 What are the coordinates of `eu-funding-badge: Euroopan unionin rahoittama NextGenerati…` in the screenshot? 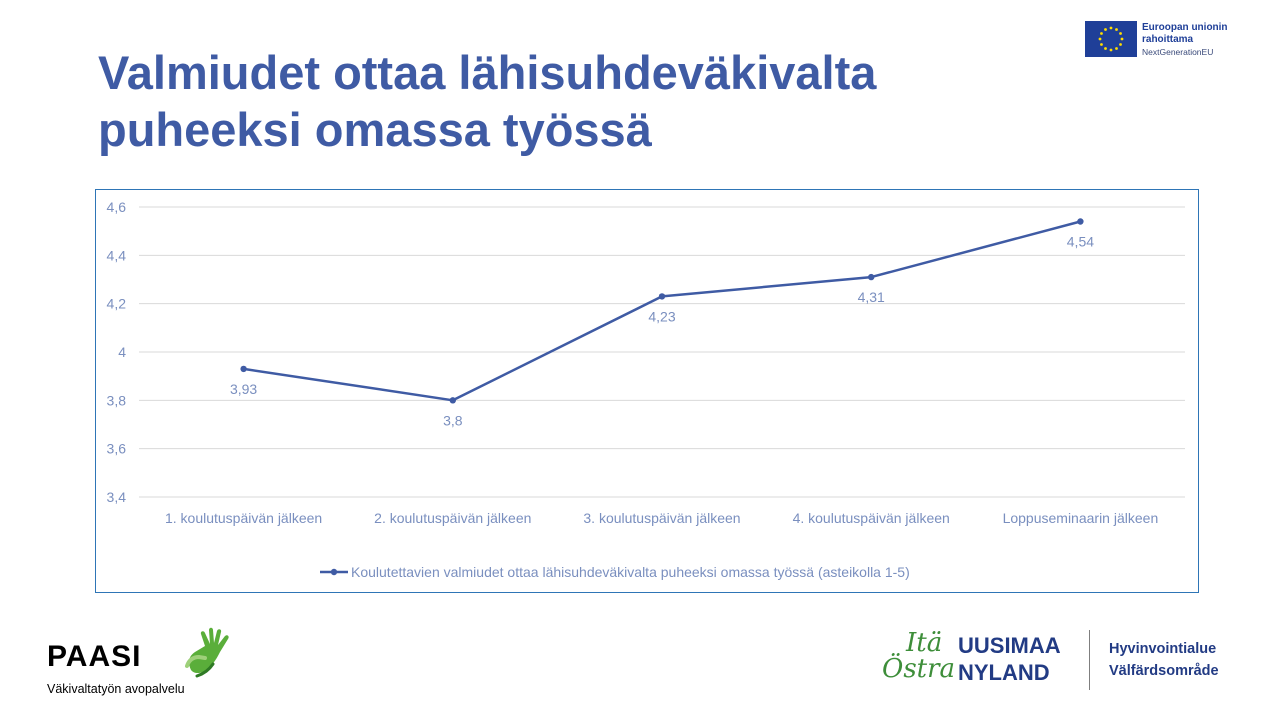 It's located at (1175, 41).